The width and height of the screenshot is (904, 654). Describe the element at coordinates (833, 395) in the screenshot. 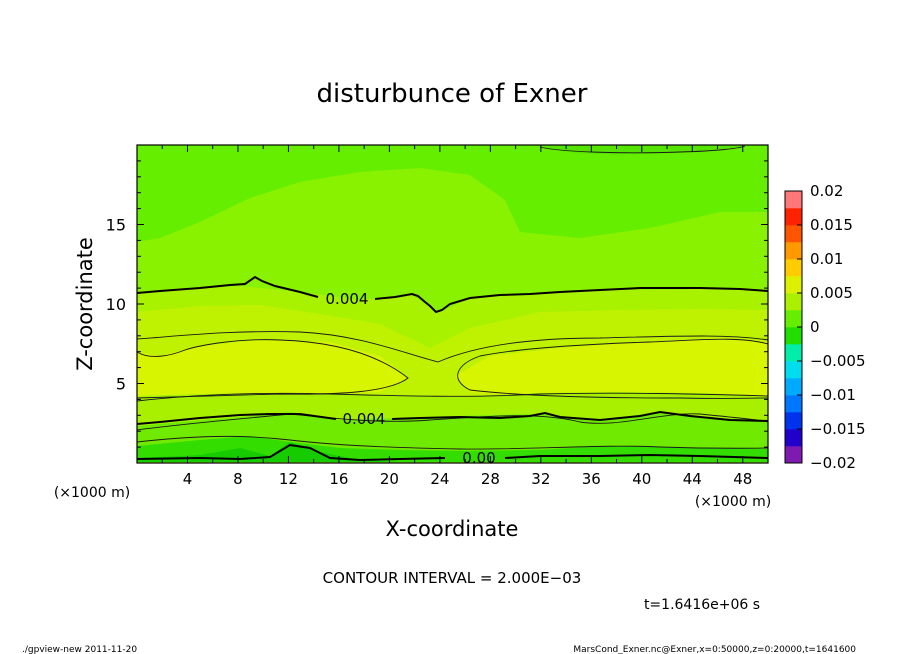

I see `colorbar-tick-label: −0.01` at that location.